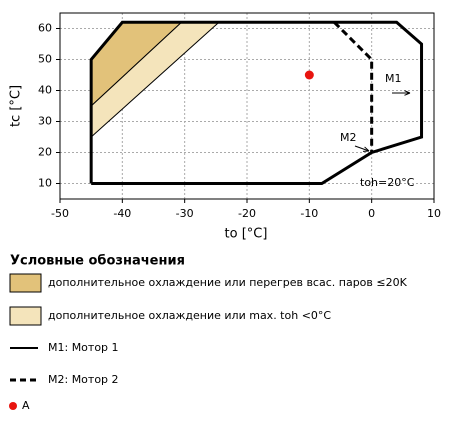  What do you see at coordinates (83, 347) in the screenshot?
I see `legend-label: M1: Мотор 1` at bounding box center [83, 347].